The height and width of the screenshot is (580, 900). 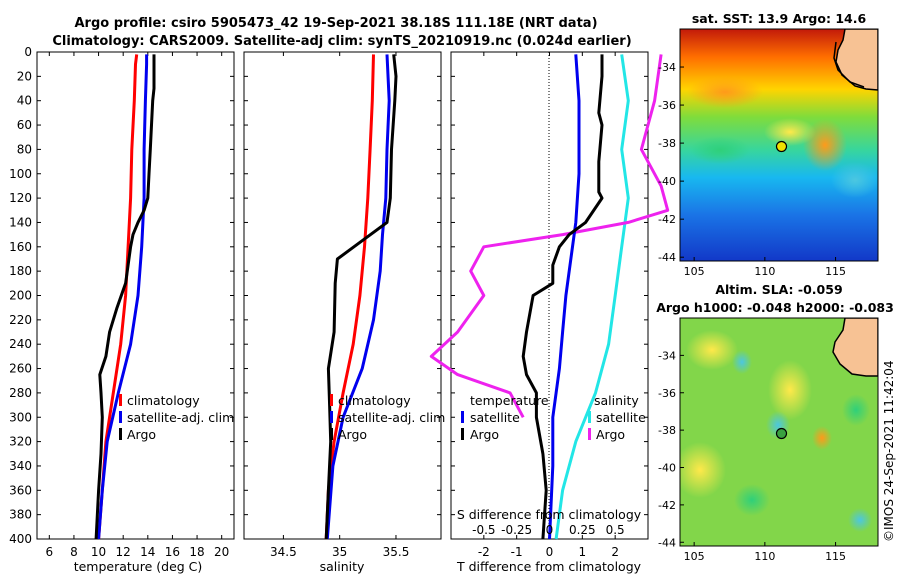 What do you see at coordinates (20, 174) in the screenshot?
I see `y-tick-label: 100` at bounding box center [20, 174].